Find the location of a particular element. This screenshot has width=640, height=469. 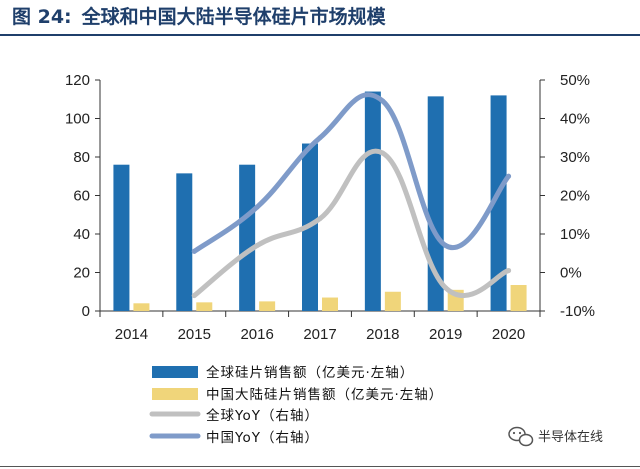

y-left-tick-label: 120 is located at coordinates (77, 80).